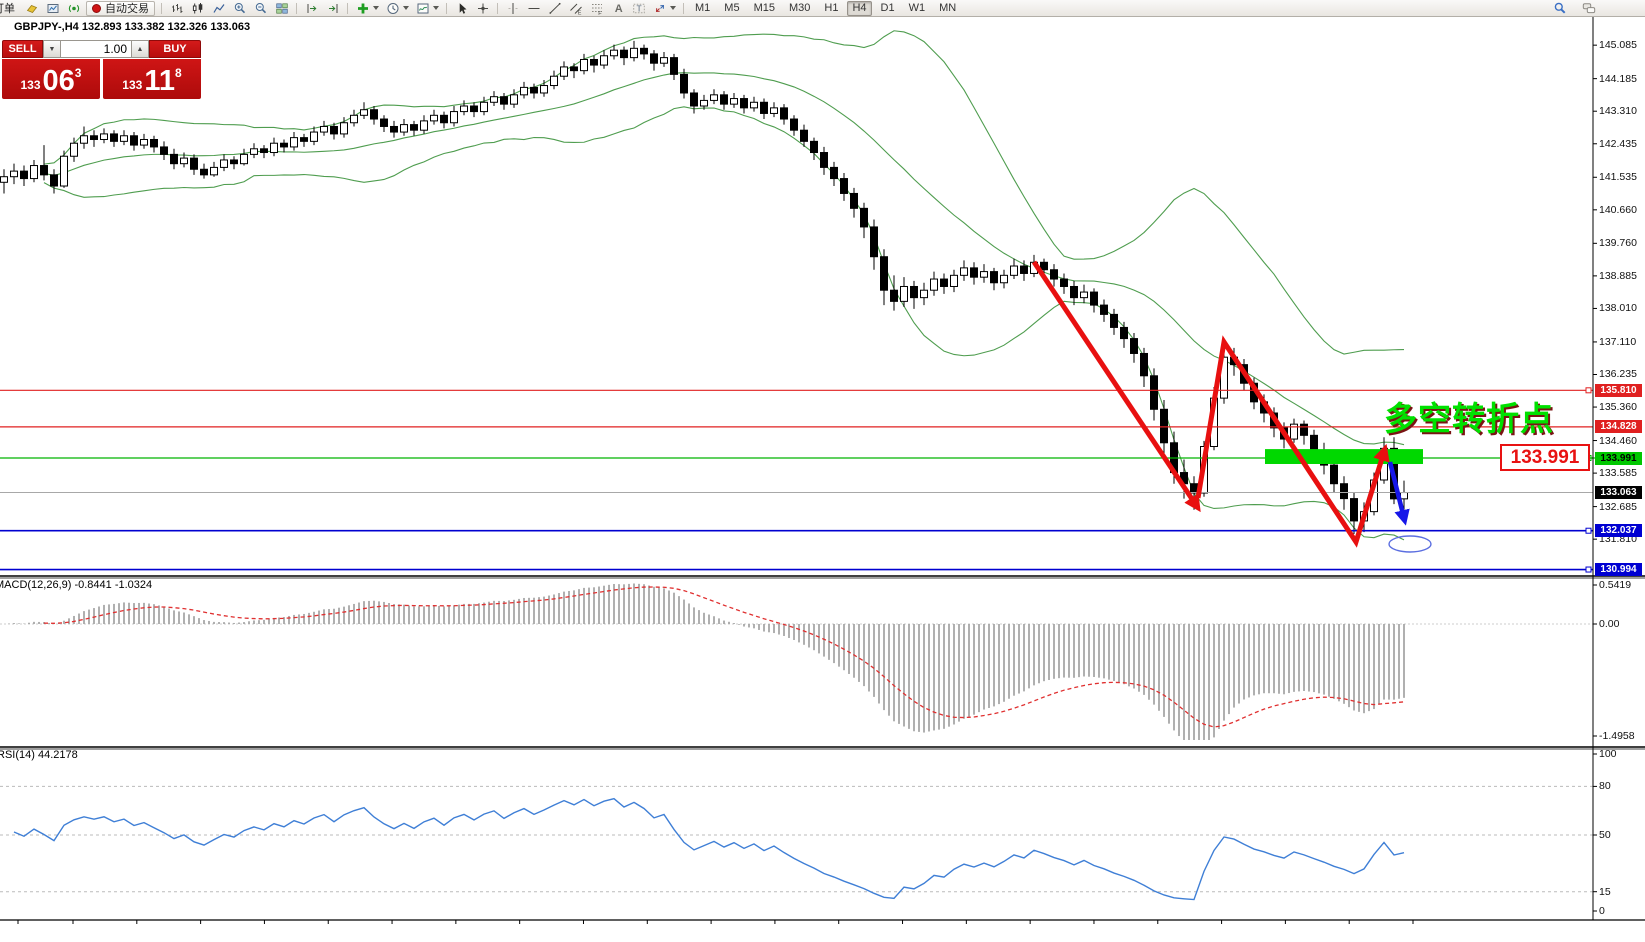 The height and width of the screenshot is (942, 1645). I want to click on timeframe-button-h4: H4, so click(859, 8).